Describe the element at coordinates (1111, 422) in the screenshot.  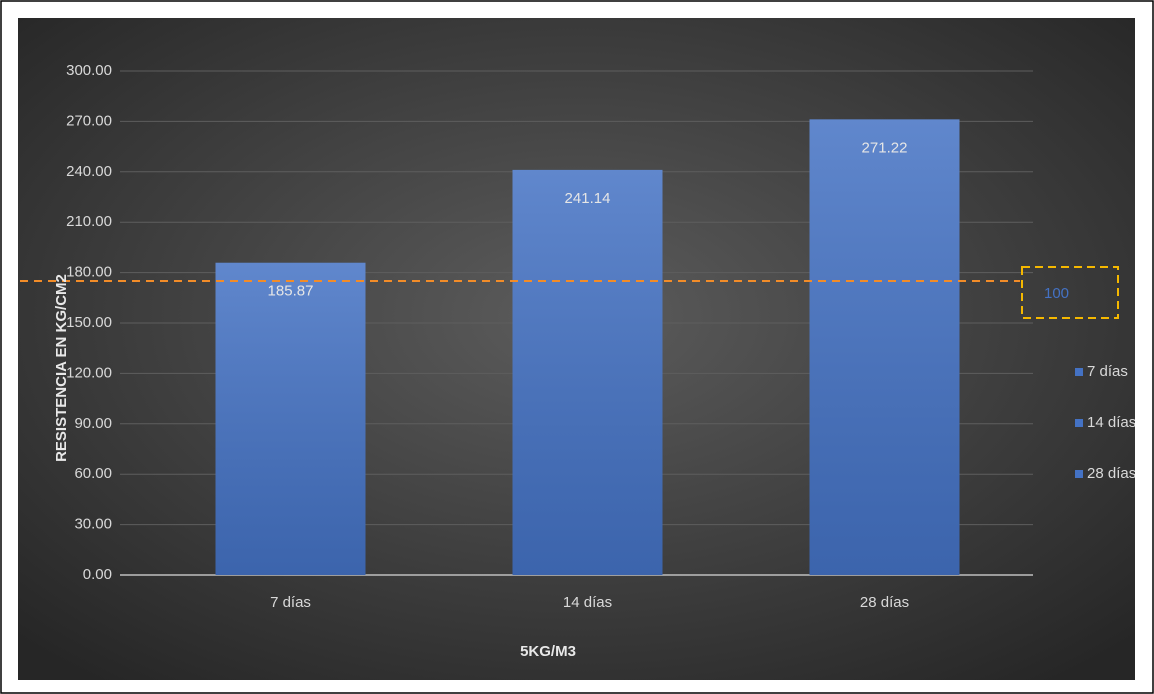
I see `legend-label: 14 días` at that location.